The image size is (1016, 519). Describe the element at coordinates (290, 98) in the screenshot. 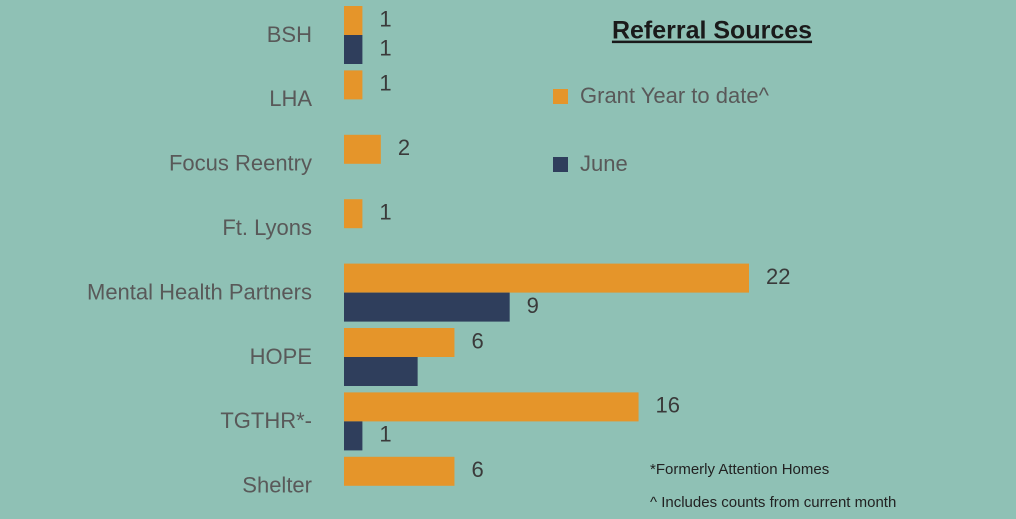

I see `y-tick-label: LHA` at that location.